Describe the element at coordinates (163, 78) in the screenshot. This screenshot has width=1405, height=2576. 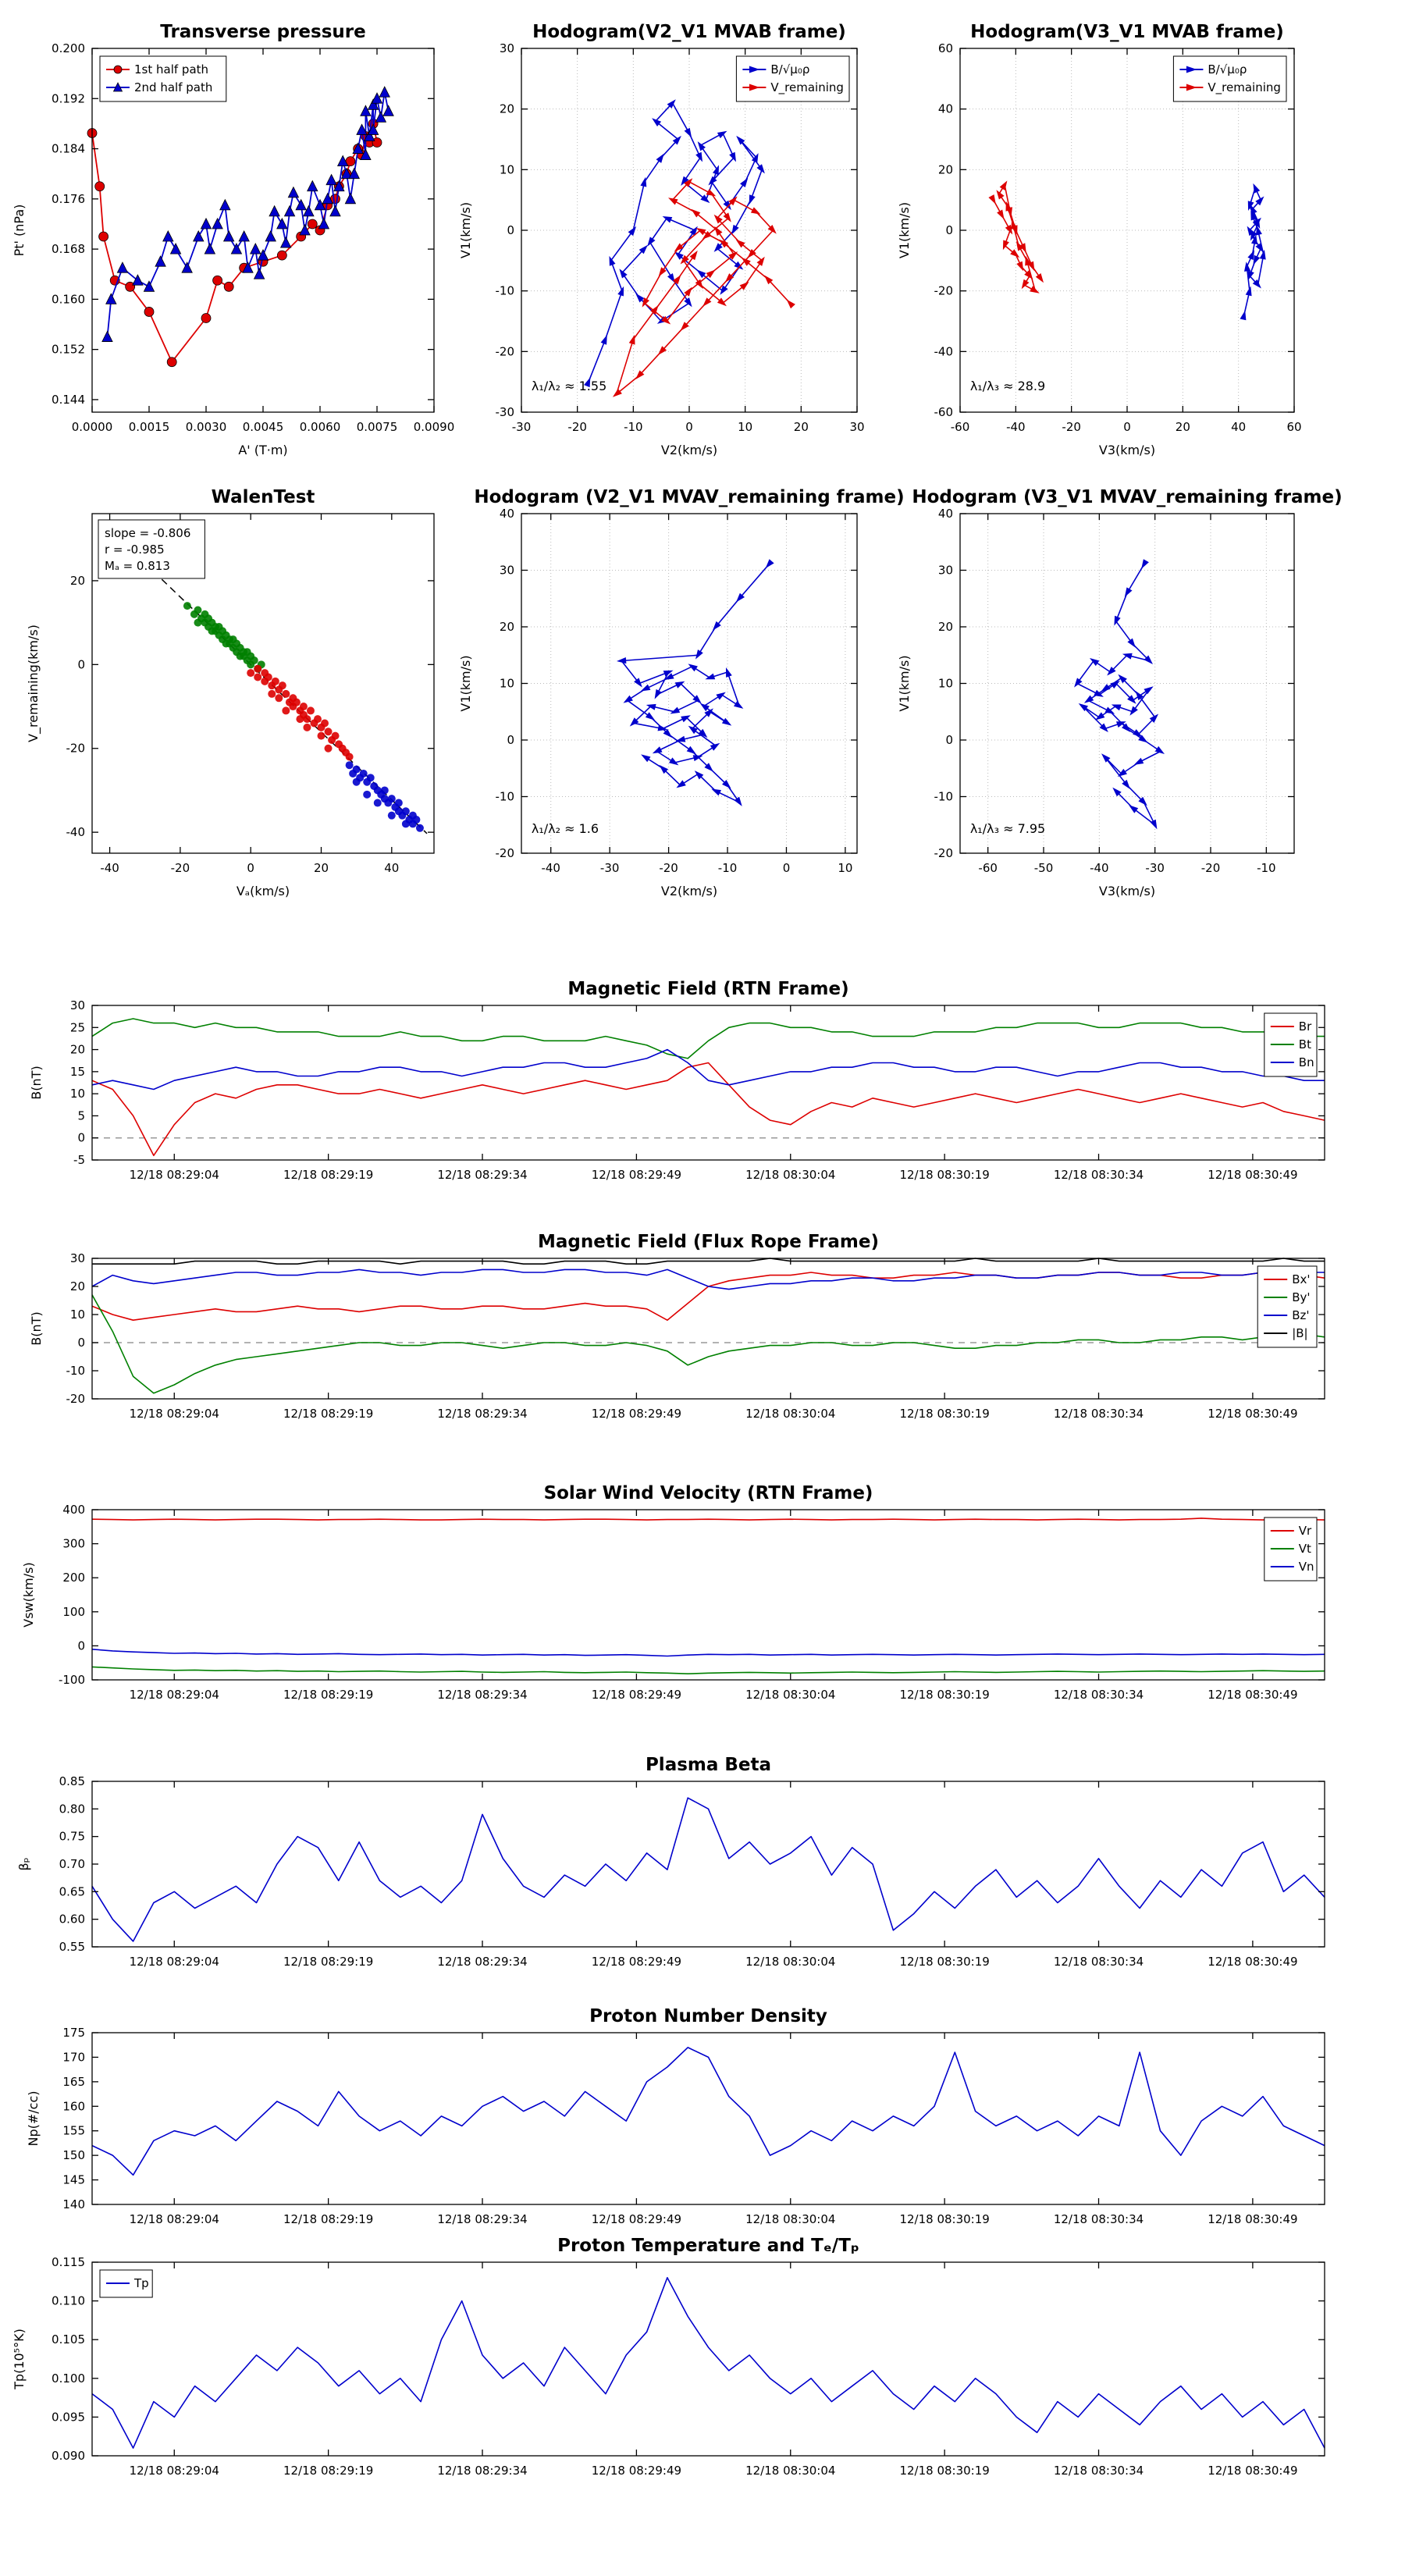
I see `legend: 1st half path 2nd half path` at that location.